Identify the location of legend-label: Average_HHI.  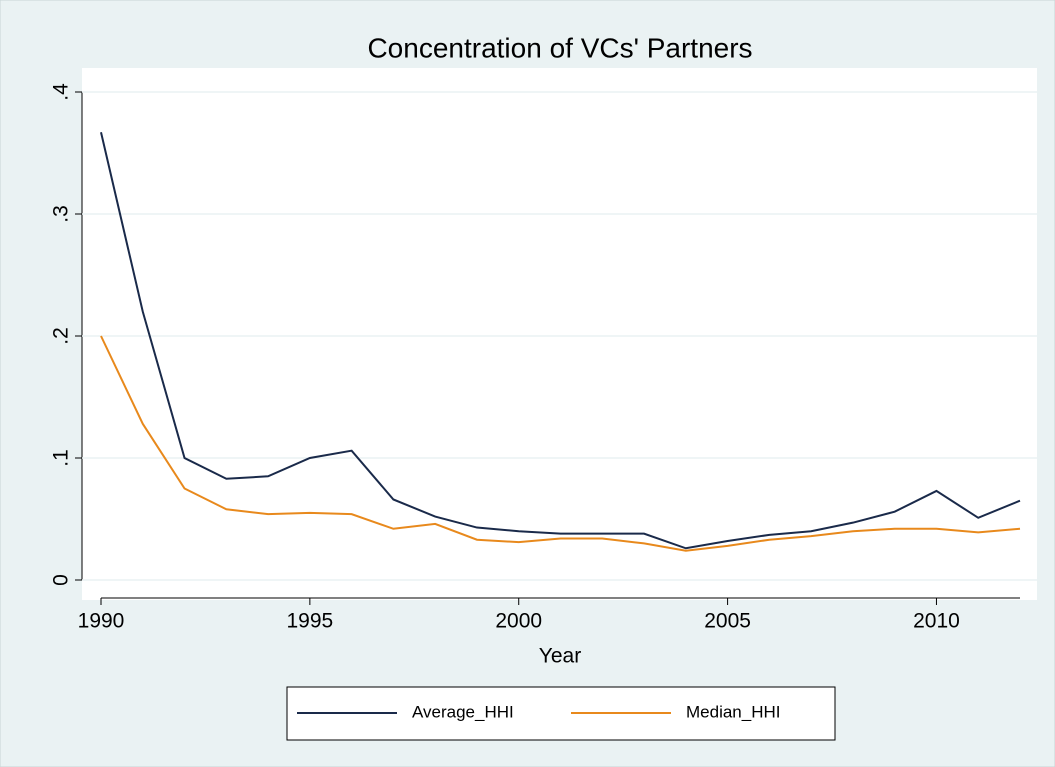
(463, 711).